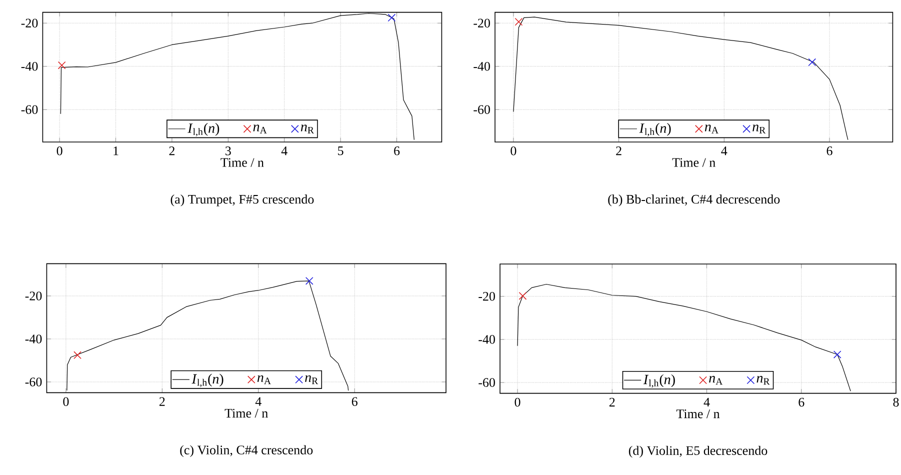  What do you see at coordinates (896, 402) in the screenshot?
I see `x-tick-label: 8` at bounding box center [896, 402].